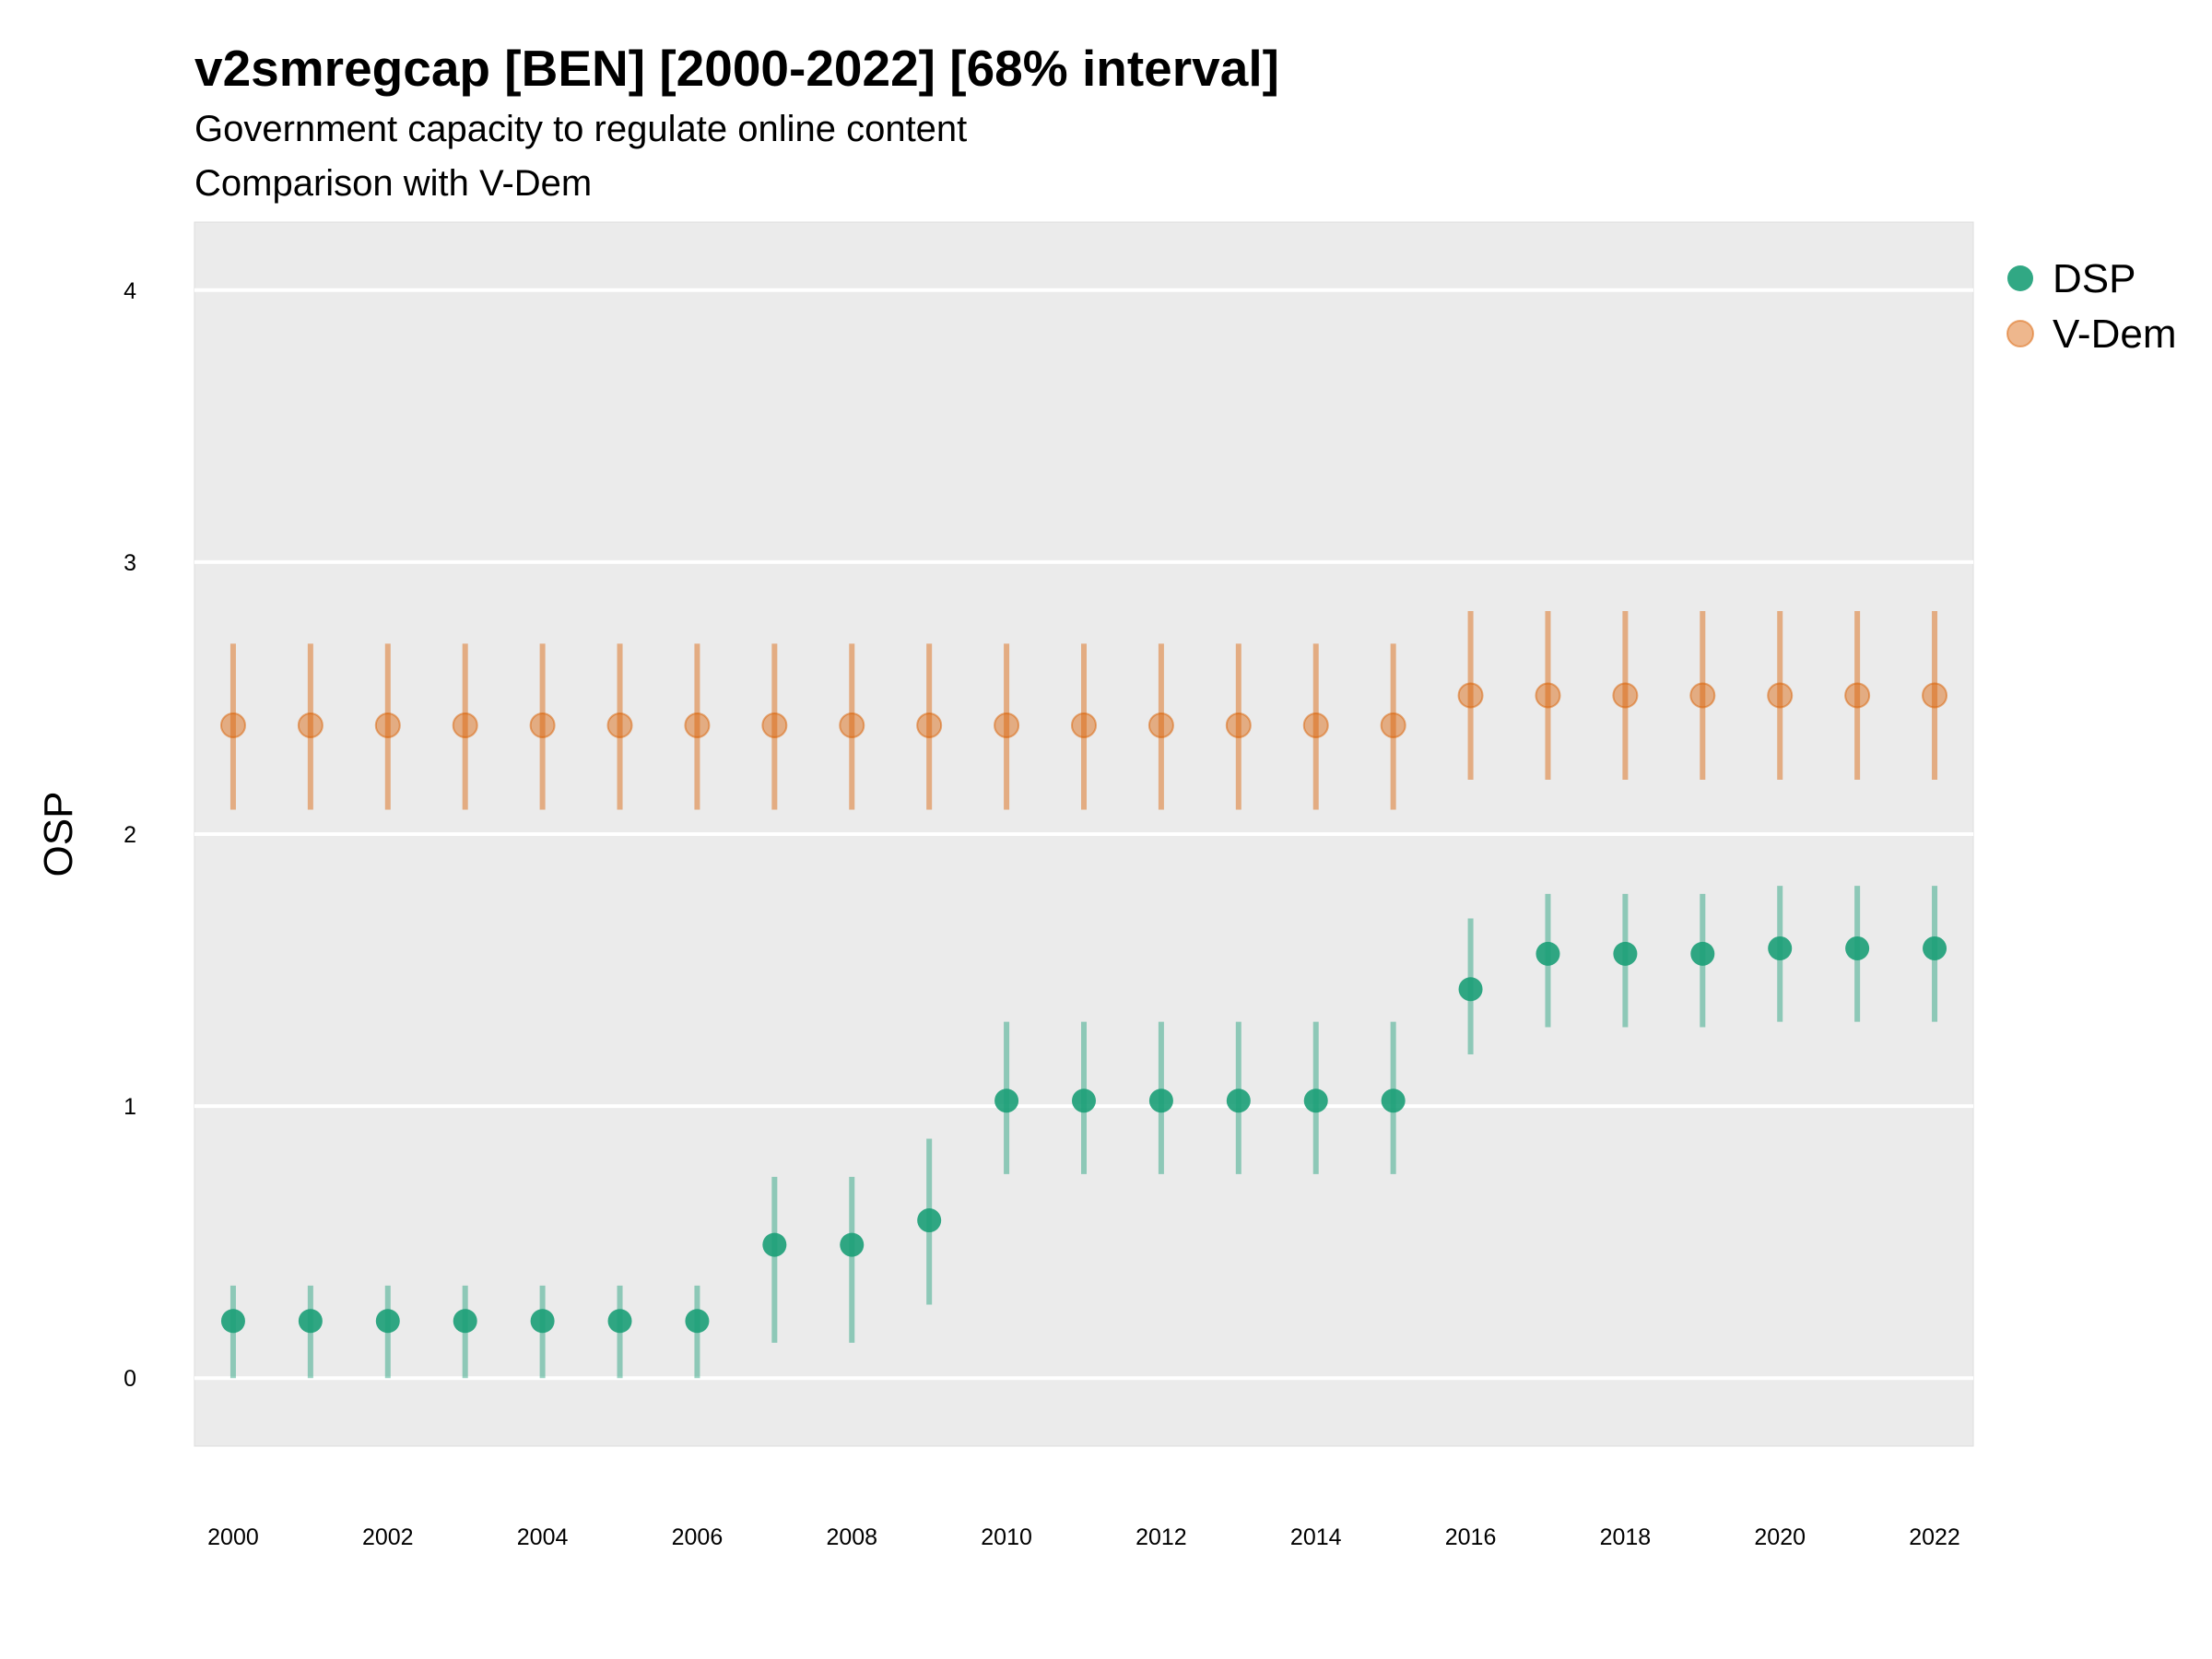  What do you see at coordinates (543, 1537) in the screenshot?
I see `x-tick-label: 2004` at bounding box center [543, 1537].